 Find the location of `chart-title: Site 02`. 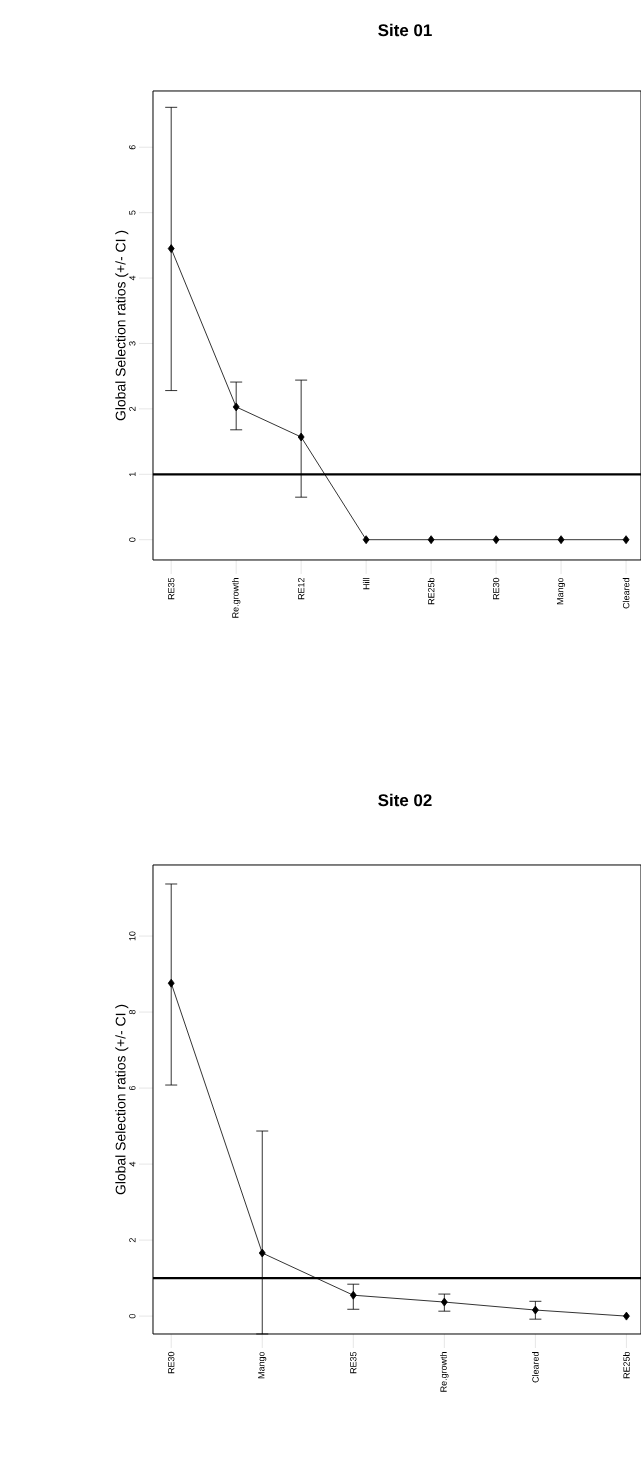

chart-title: Site 02 is located at coordinates (405, 800).